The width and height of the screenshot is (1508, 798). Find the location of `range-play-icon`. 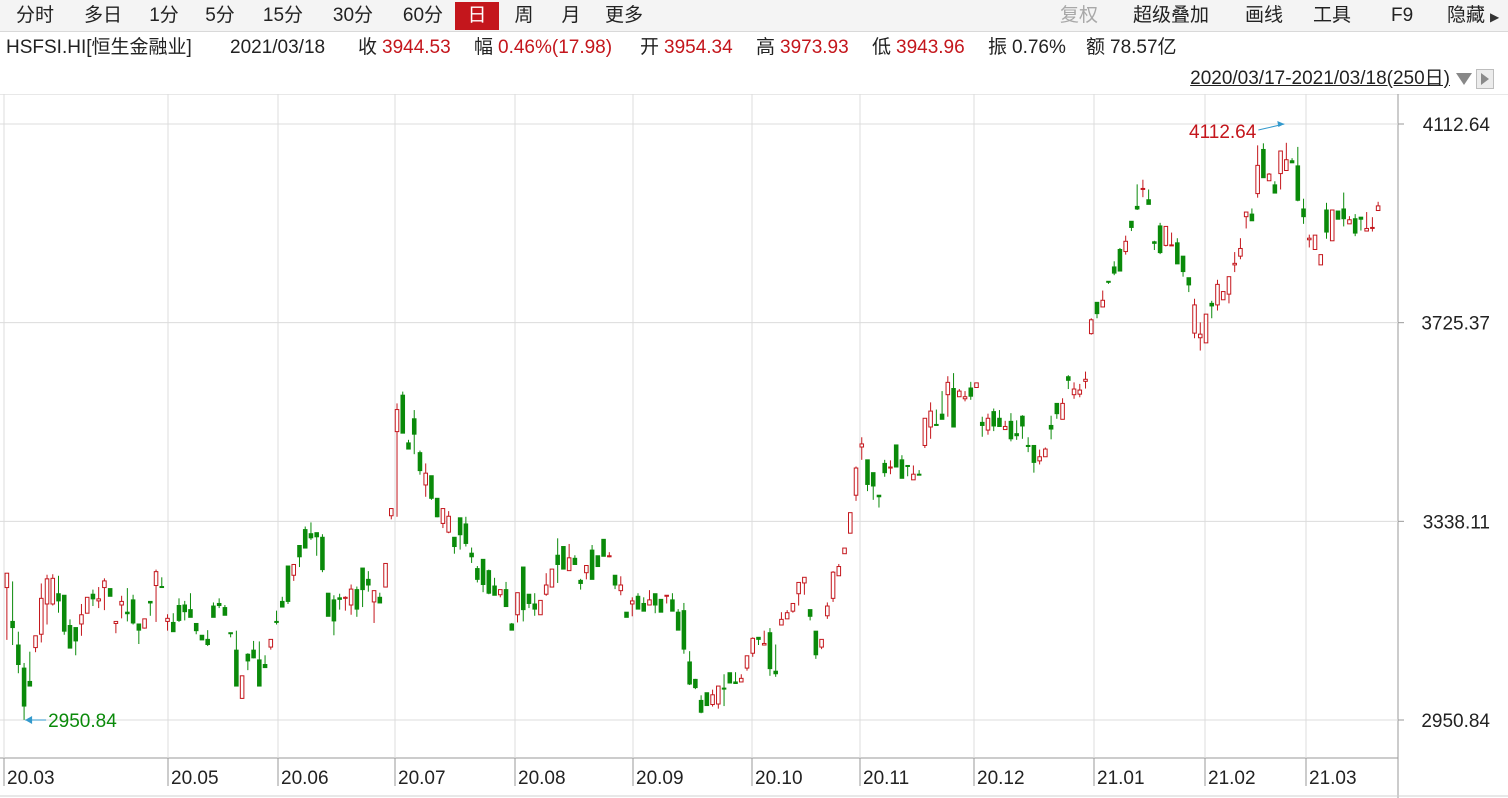

range-play-icon is located at coordinates (1485, 78).